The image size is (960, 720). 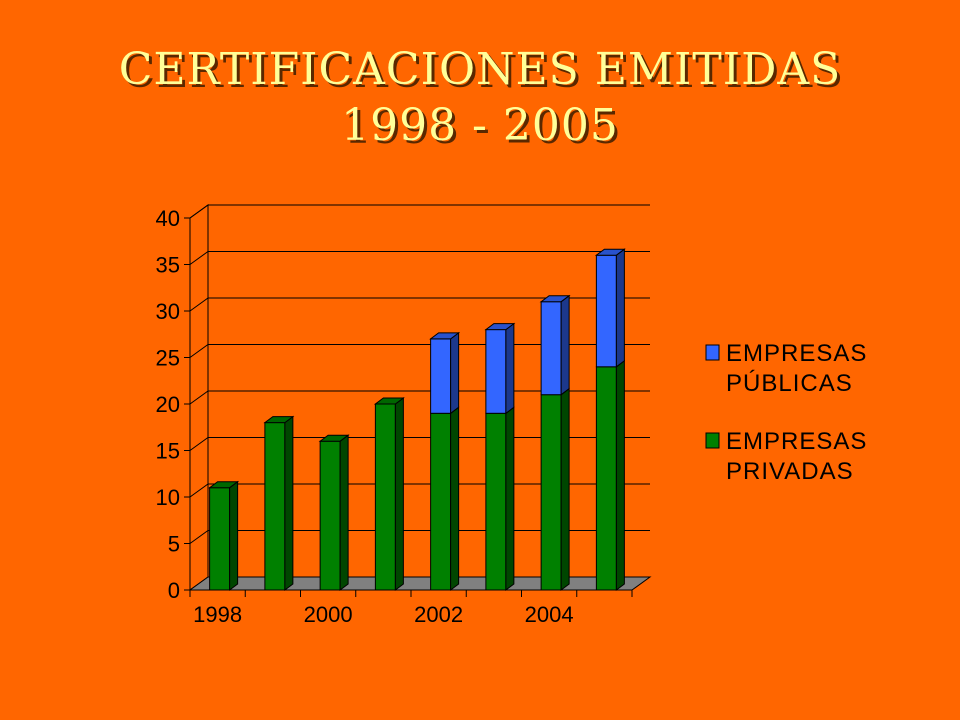 I want to click on bar-empresas-privadas-1999, so click(x=275, y=506).